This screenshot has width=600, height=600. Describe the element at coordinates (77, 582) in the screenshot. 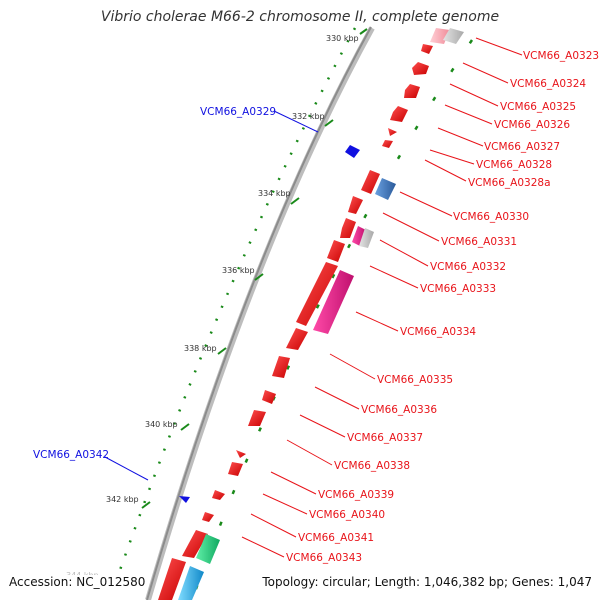

I see `accession-label: Accession: NC_012580` at that location.